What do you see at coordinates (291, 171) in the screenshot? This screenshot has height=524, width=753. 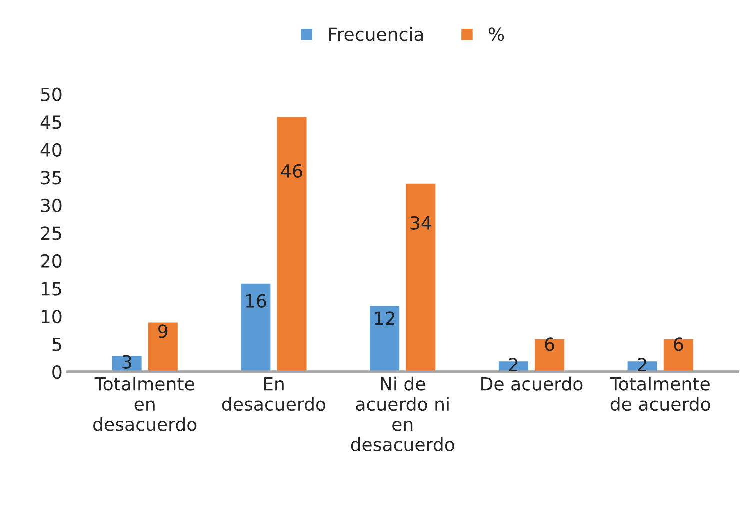 I see `data-label: 46` at bounding box center [291, 171].